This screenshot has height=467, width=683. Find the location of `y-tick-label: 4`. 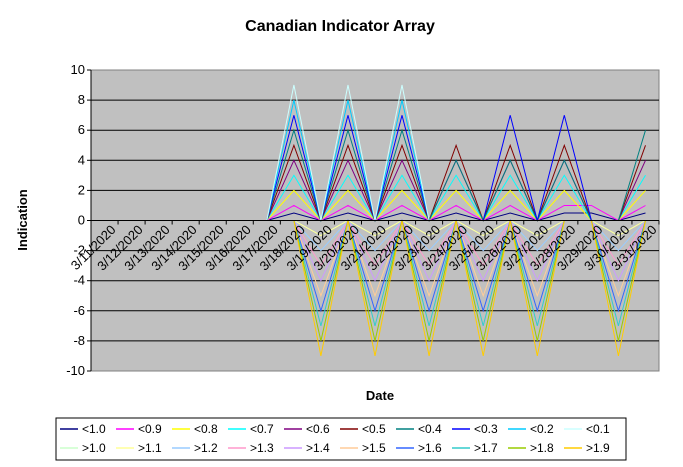

y-tick-label: 4 is located at coordinates (81, 159).